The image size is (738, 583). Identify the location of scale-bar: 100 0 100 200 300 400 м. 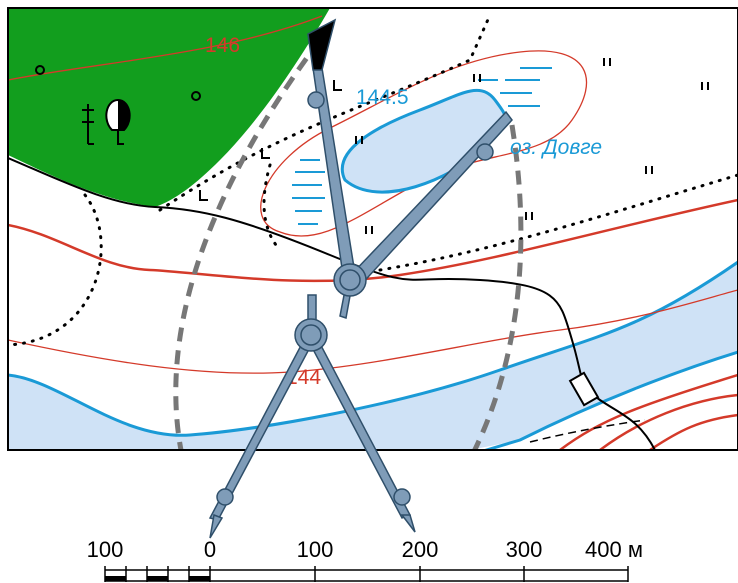
(365, 559).